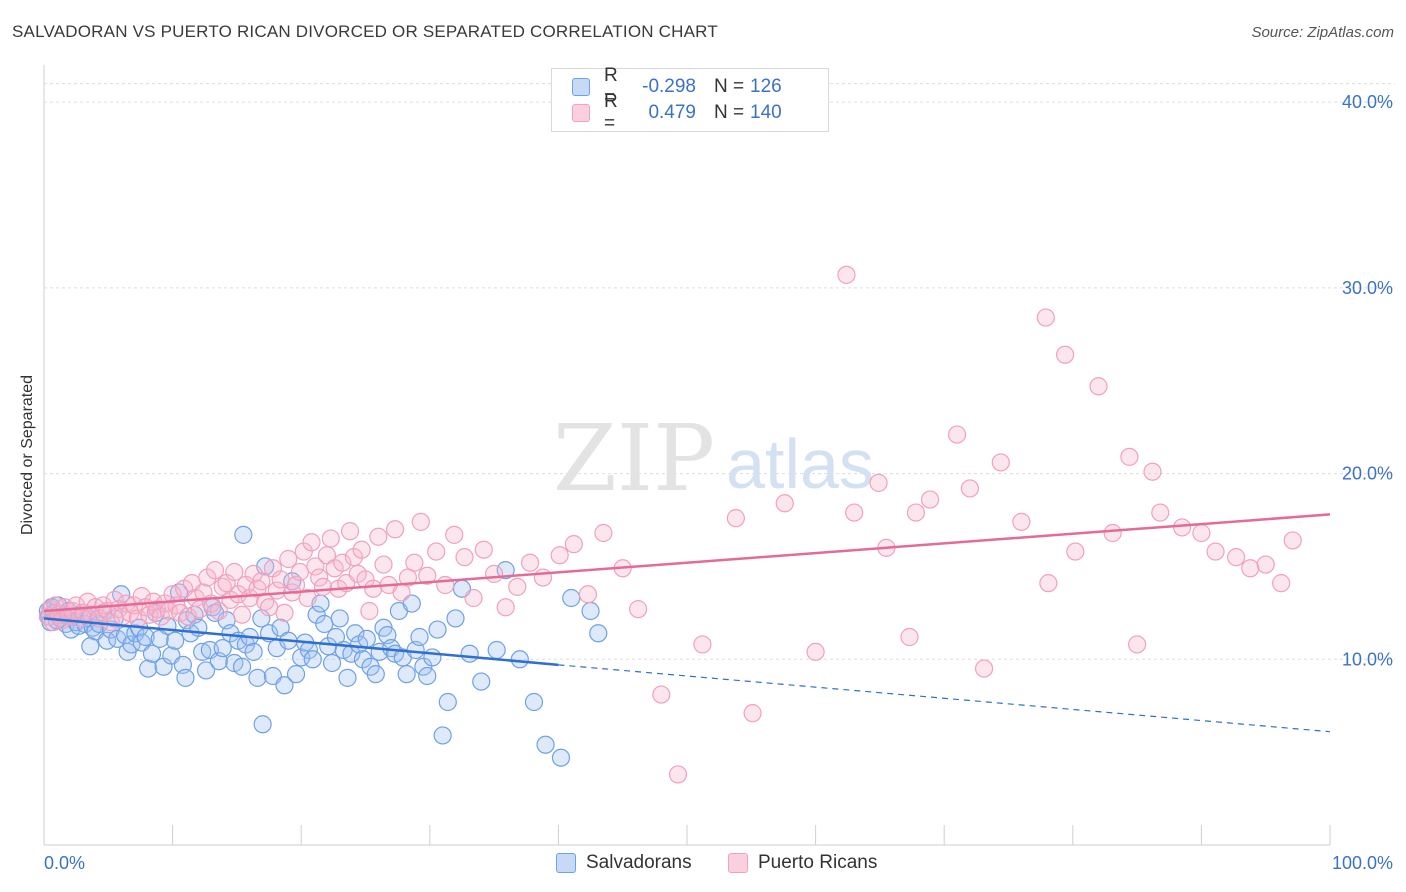 The width and height of the screenshot is (1406, 892). What do you see at coordinates (634, 458) in the screenshot?
I see `watermark-zip: ZIP` at bounding box center [634, 458].